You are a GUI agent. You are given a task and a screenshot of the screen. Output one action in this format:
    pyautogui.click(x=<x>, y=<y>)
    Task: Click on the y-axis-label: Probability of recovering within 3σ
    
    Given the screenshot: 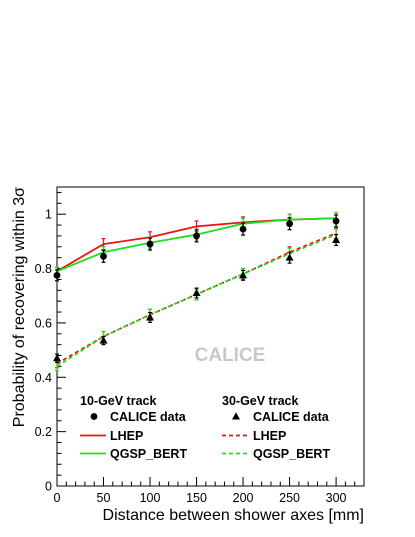 What is the action you would take?
    pyautogui.click(x=19, y=307)
    